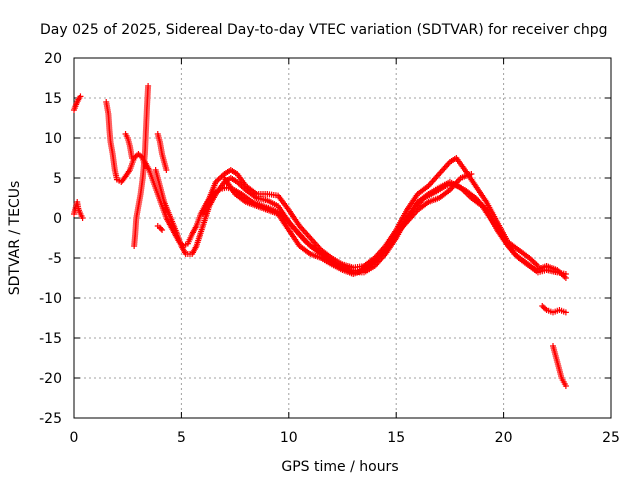 This screenshot has height=480, width=640. I want to click on y-tick-label: 20, so click(53, 59).